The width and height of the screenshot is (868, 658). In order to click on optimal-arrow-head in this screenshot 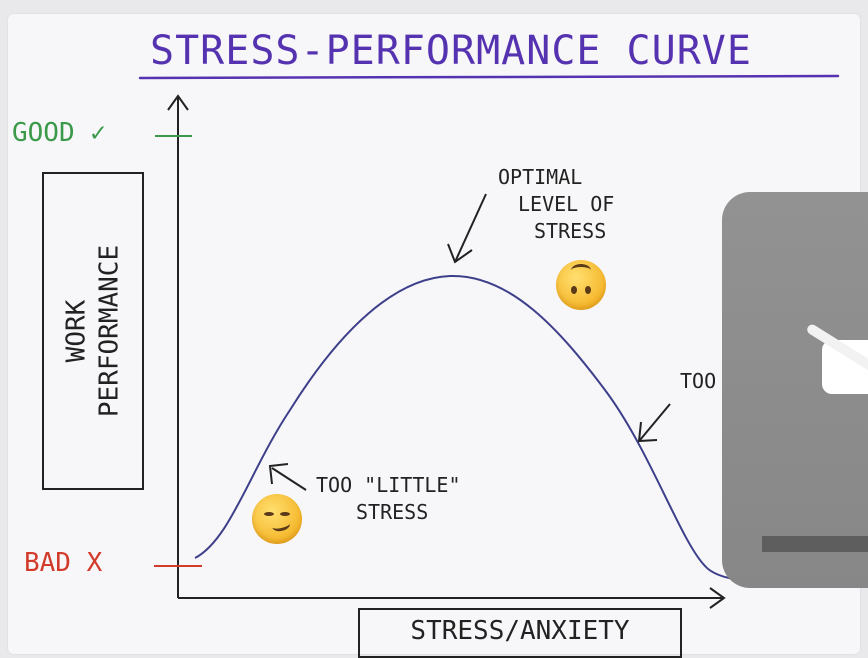, I will do `click(460, 253)`.